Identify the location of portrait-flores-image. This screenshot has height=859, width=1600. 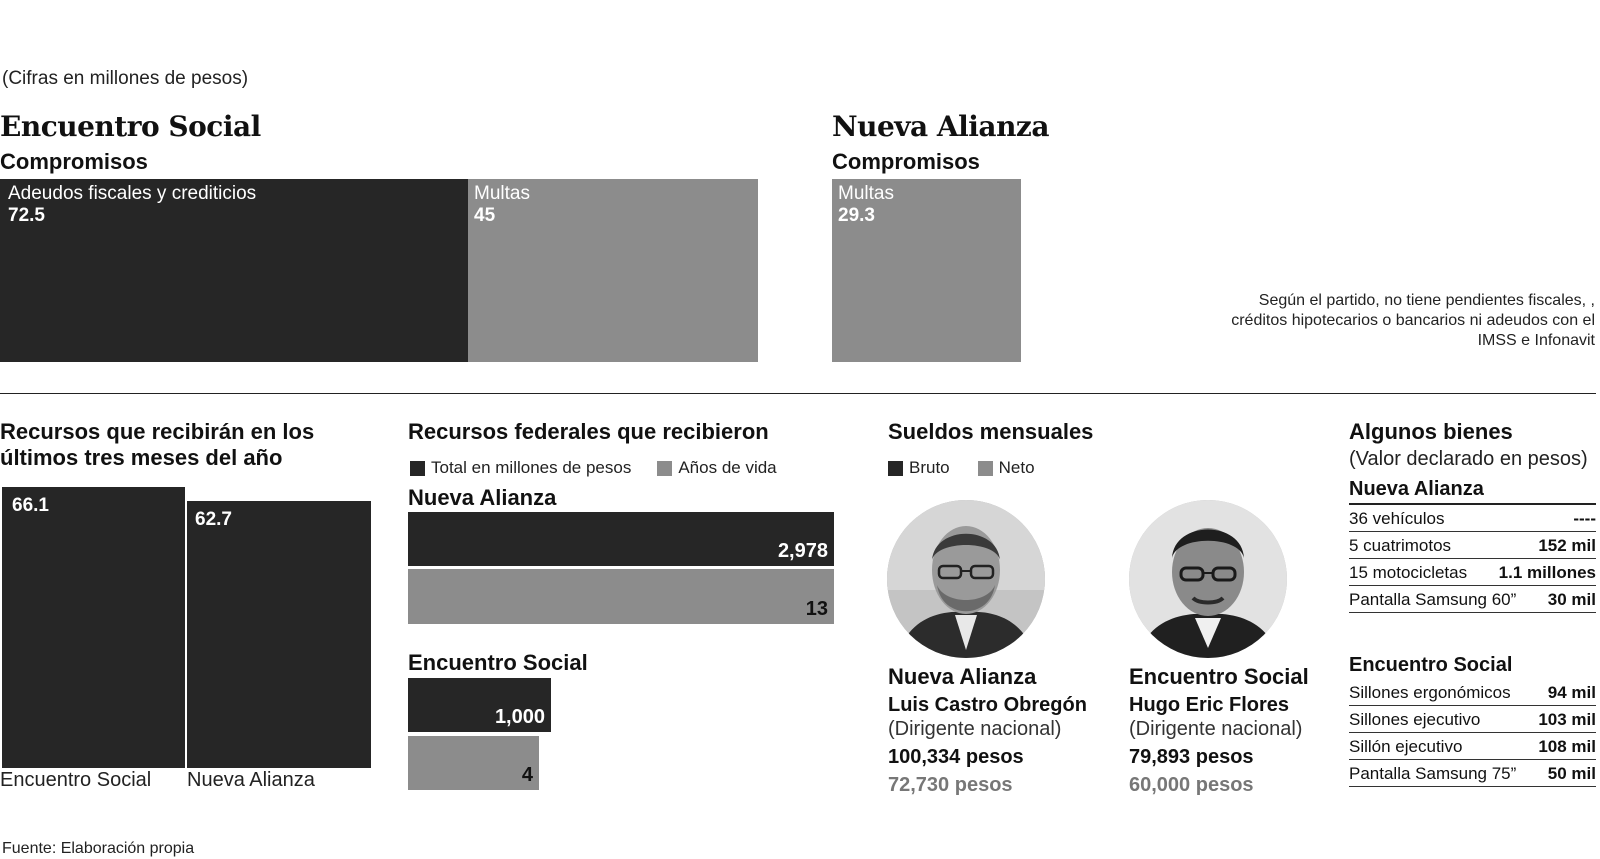
(1208, 579).